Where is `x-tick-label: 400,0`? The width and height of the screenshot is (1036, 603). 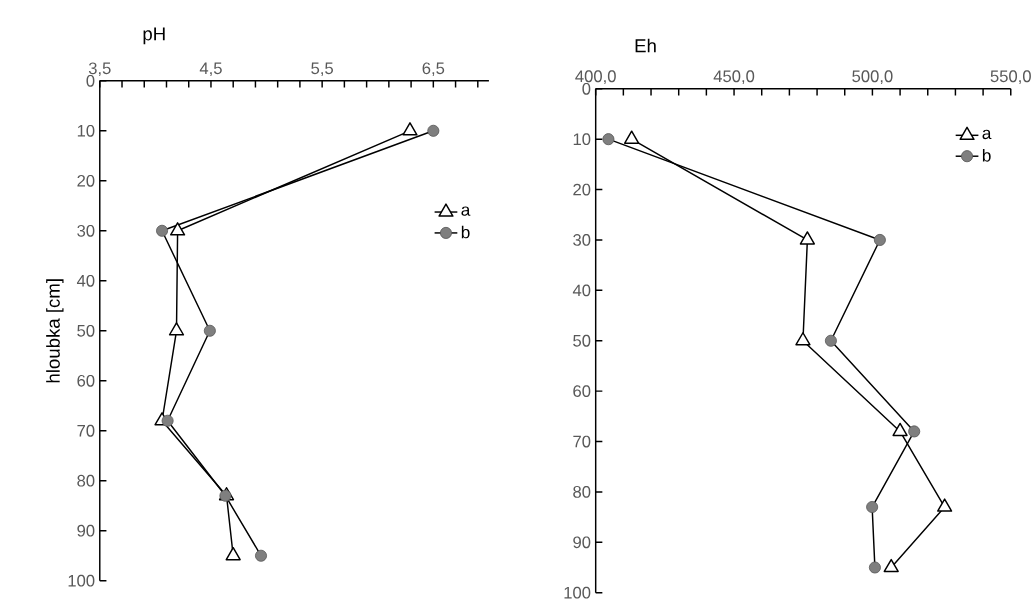
x-tick-label: 400,0 is located at coordinates (595, 77).